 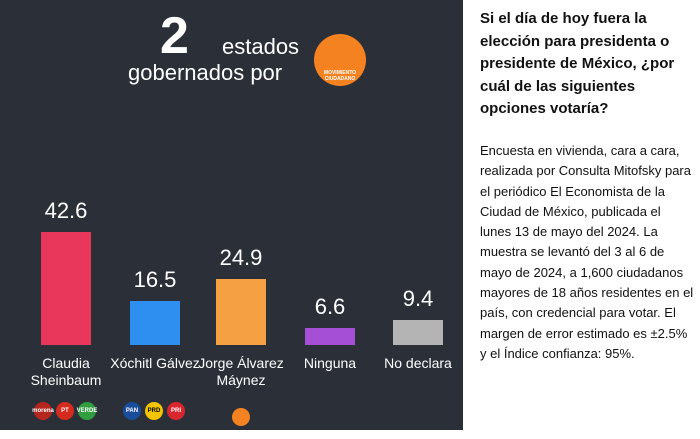 I want to click on value-label: 16.5, so click(x=155, y=280).